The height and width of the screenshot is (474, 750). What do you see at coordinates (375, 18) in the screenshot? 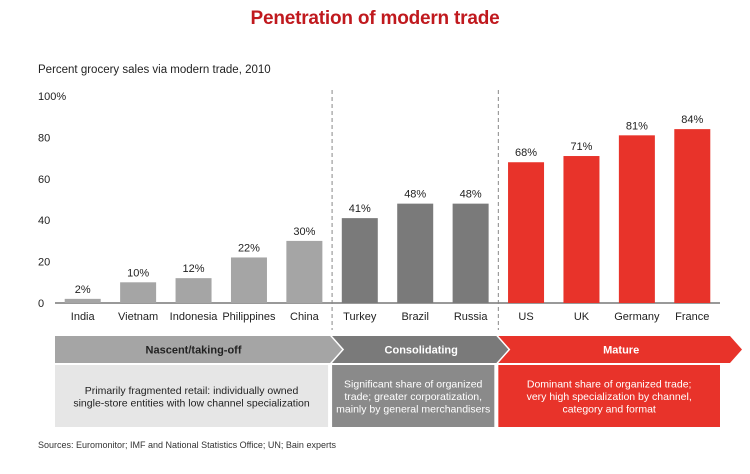
I see `chart-title: Penetration of modern trade` at bounding box center [375, 18].